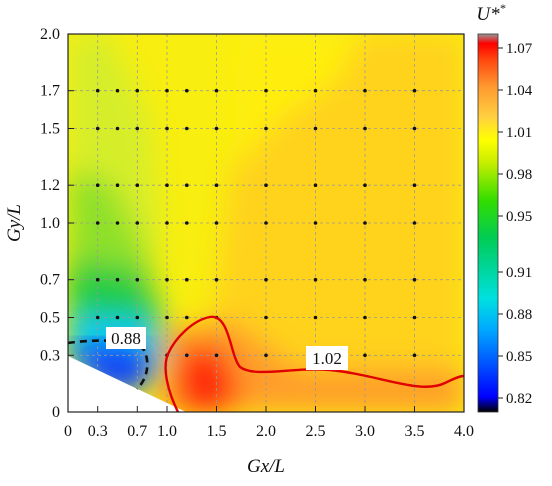  I want to click on contour-label-1.02-text: 1.02, so click(327, 358).